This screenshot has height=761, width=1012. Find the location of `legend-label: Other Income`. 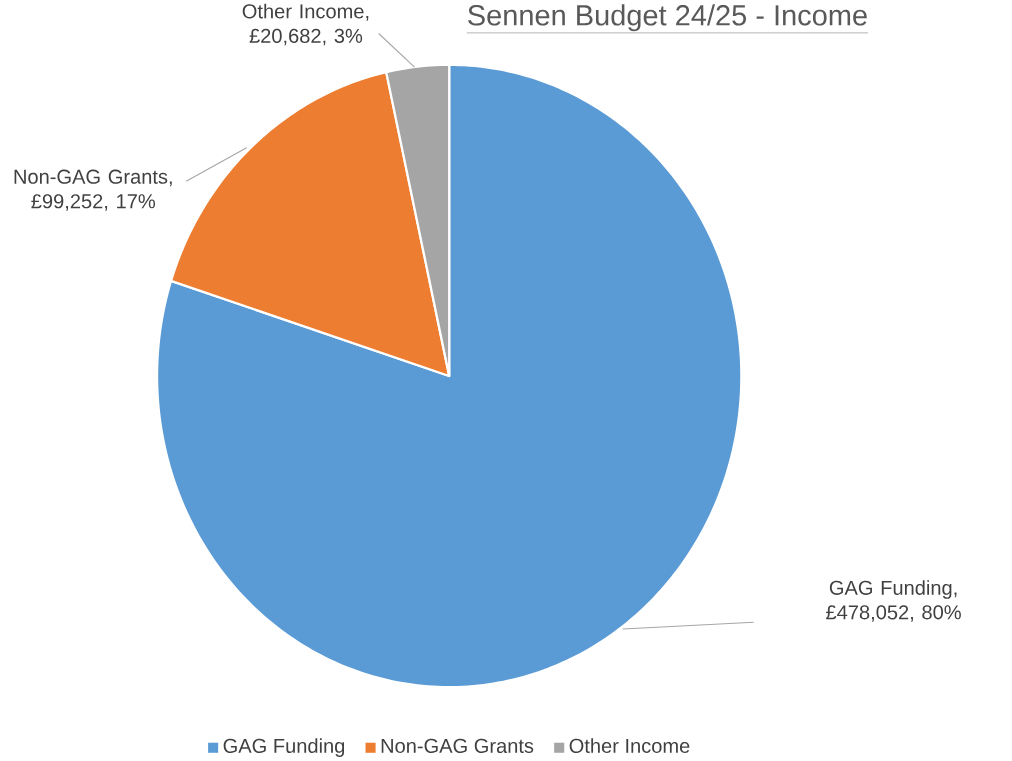

legend-label: Other Income is located at coordinates (629, 746).